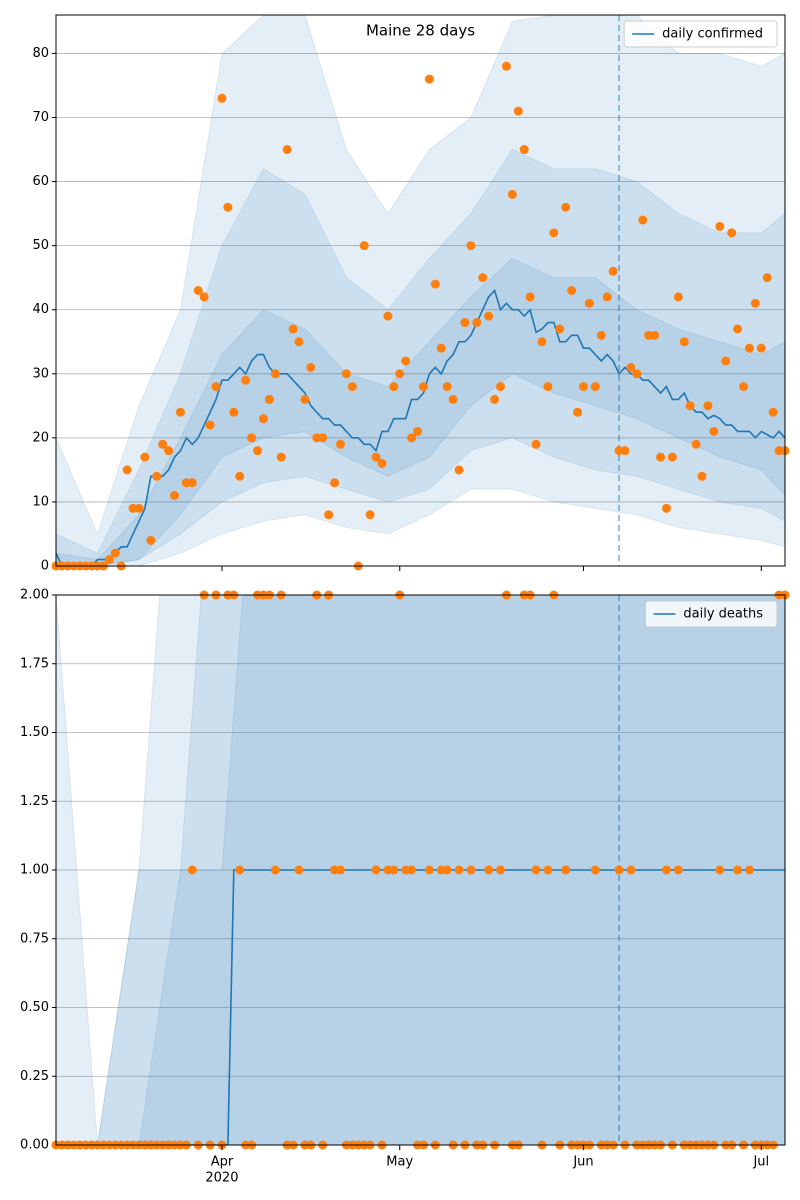 The width and height of the screenshot is (800, 1200). Describe the element at coordinates (760, 1162) in the screenshot. I see `x-tick-label: Jul` at that location.